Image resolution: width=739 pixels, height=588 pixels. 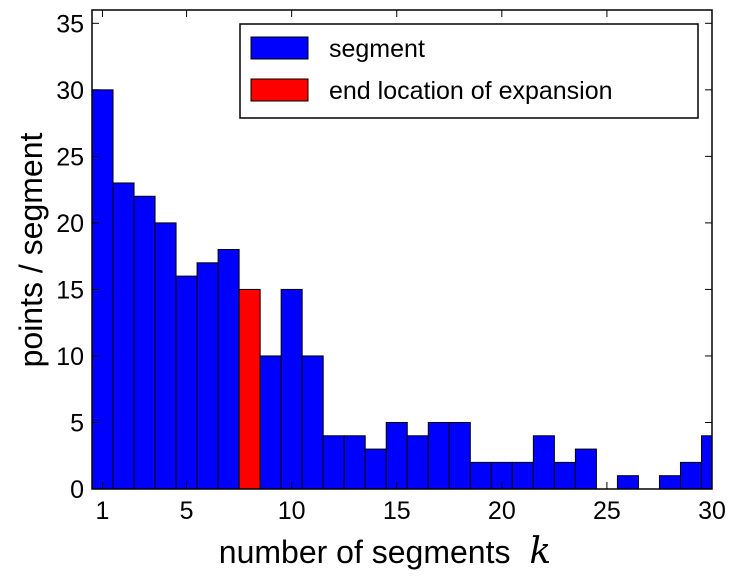 What do you see at coordinates (77, 490) in the screenshot?
I see `y-tick-label: 0` at bounding box center [77, 490].